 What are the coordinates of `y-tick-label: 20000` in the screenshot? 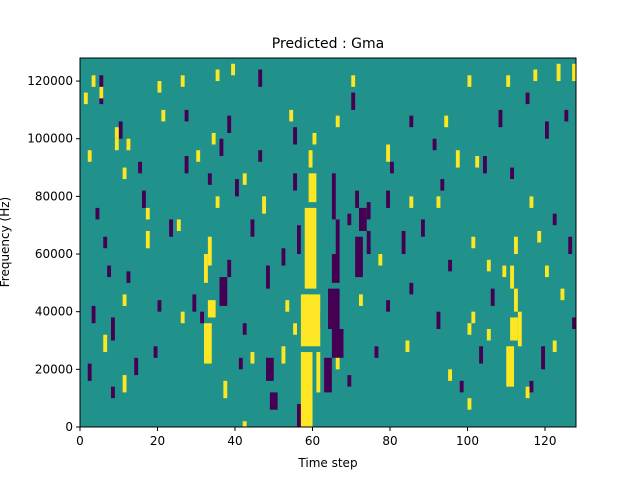 It's located at (54, 369).